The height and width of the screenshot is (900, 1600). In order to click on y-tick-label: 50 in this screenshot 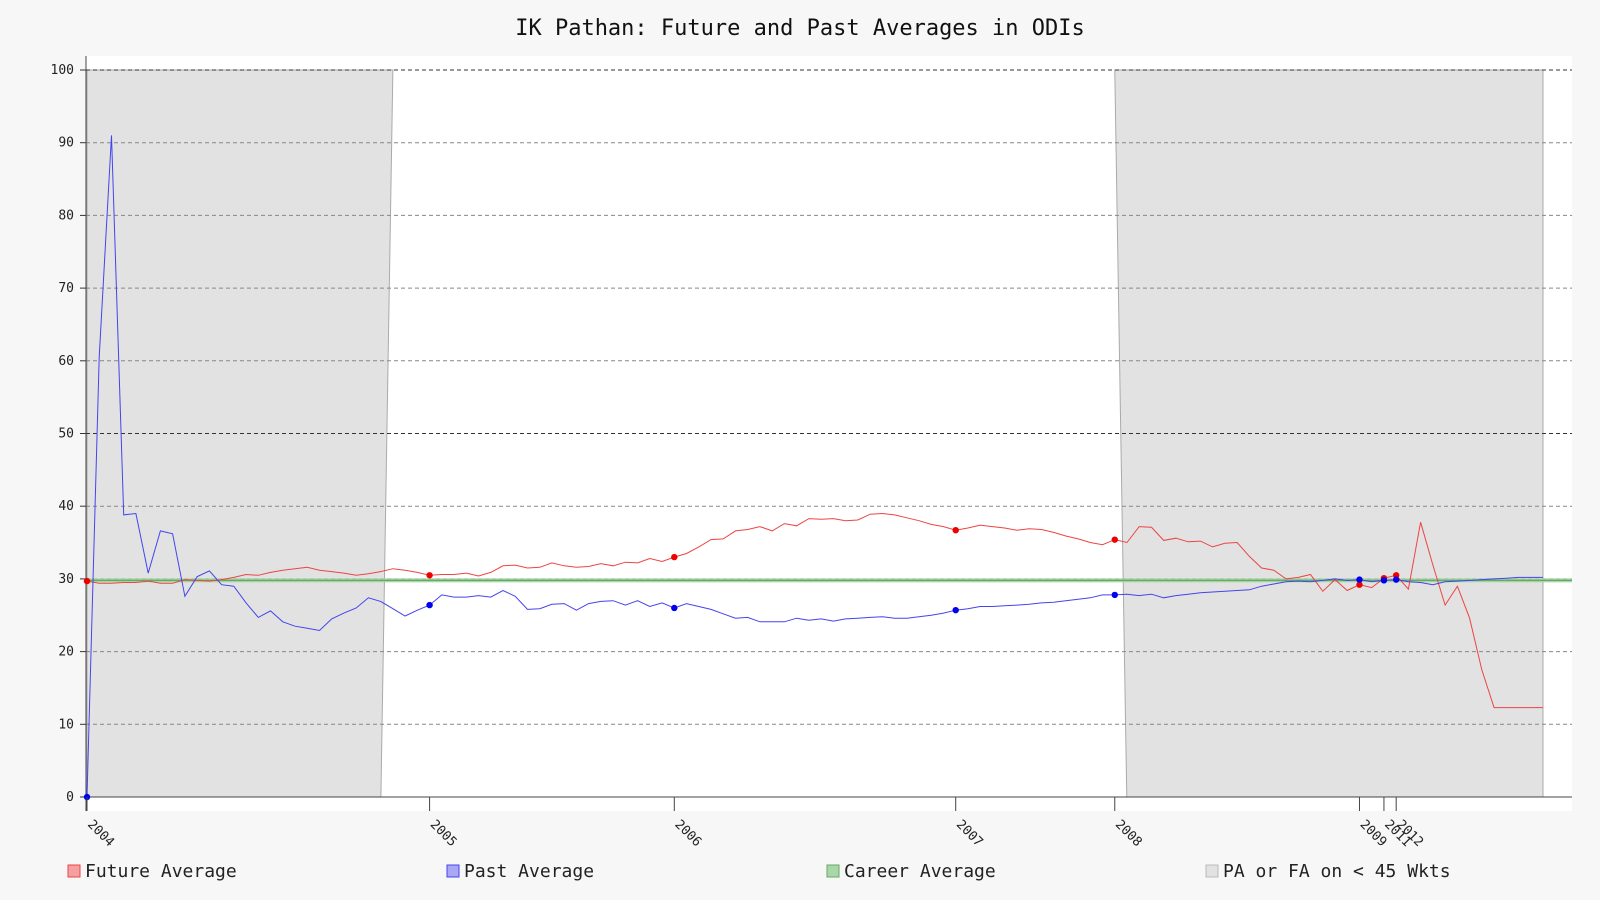, I will do `click(66, 434)`.